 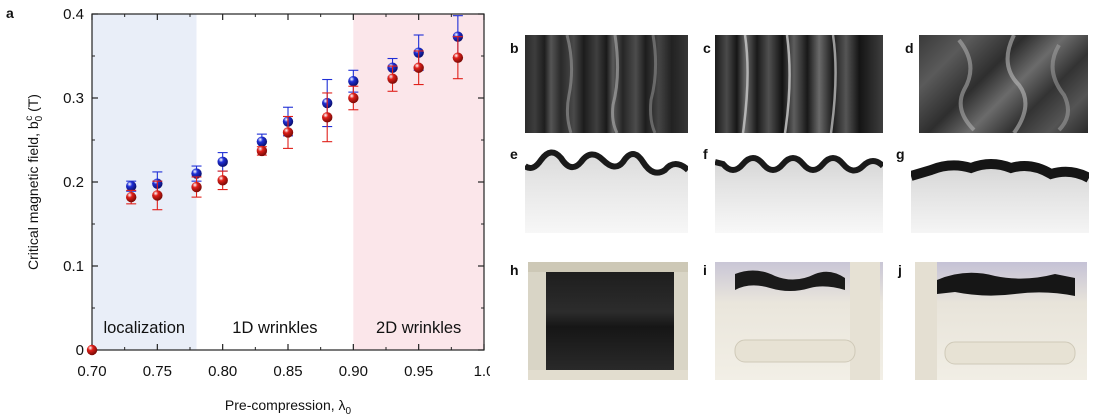 I want to click on wrinkle-lines-b, so click(x=611, y=84).